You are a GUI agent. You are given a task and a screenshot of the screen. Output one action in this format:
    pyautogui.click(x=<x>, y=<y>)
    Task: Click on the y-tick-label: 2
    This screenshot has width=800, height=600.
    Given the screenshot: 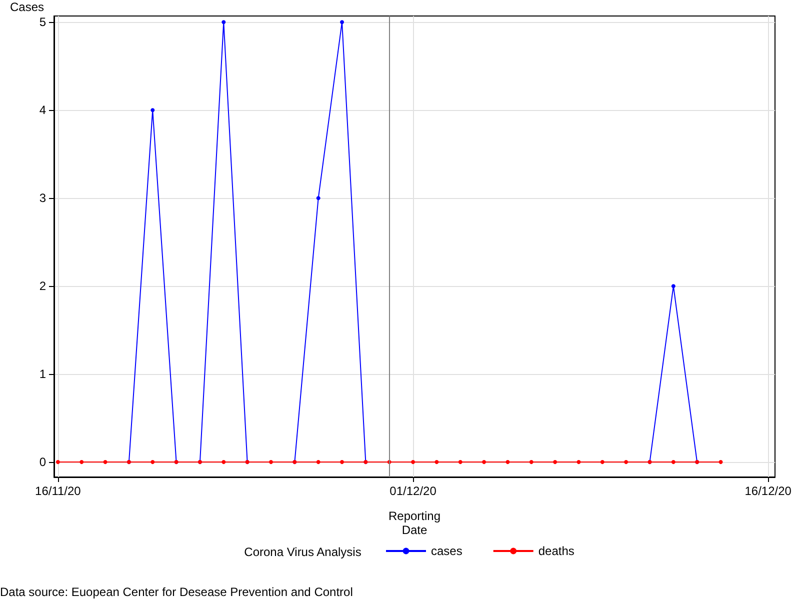 What is the action you would take?
    pyautogui.click(x=42, y=286)
    